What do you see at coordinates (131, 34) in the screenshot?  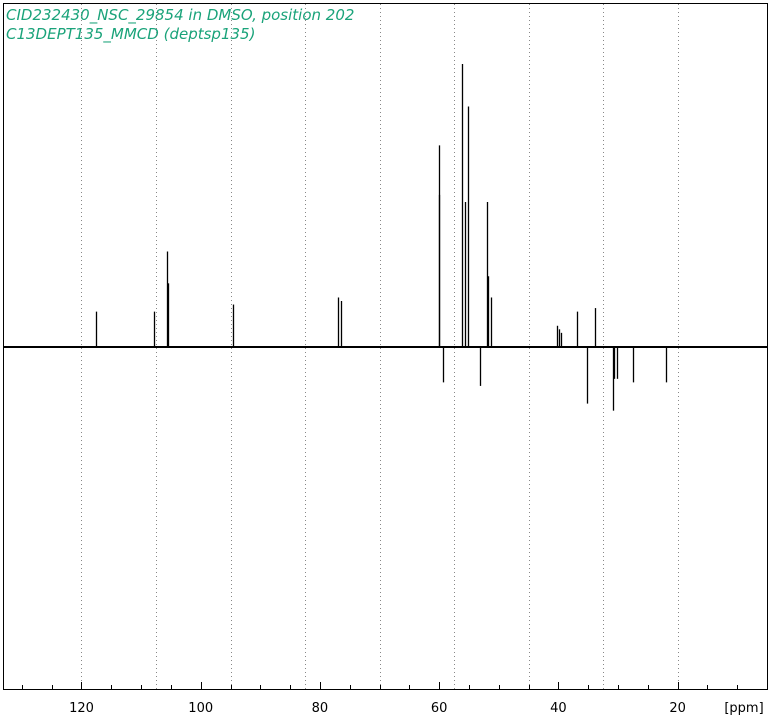 I see `spectrum-subtitle: C13DEPT135_MMCD (deptsp135)` at bounding box center [131, 34].